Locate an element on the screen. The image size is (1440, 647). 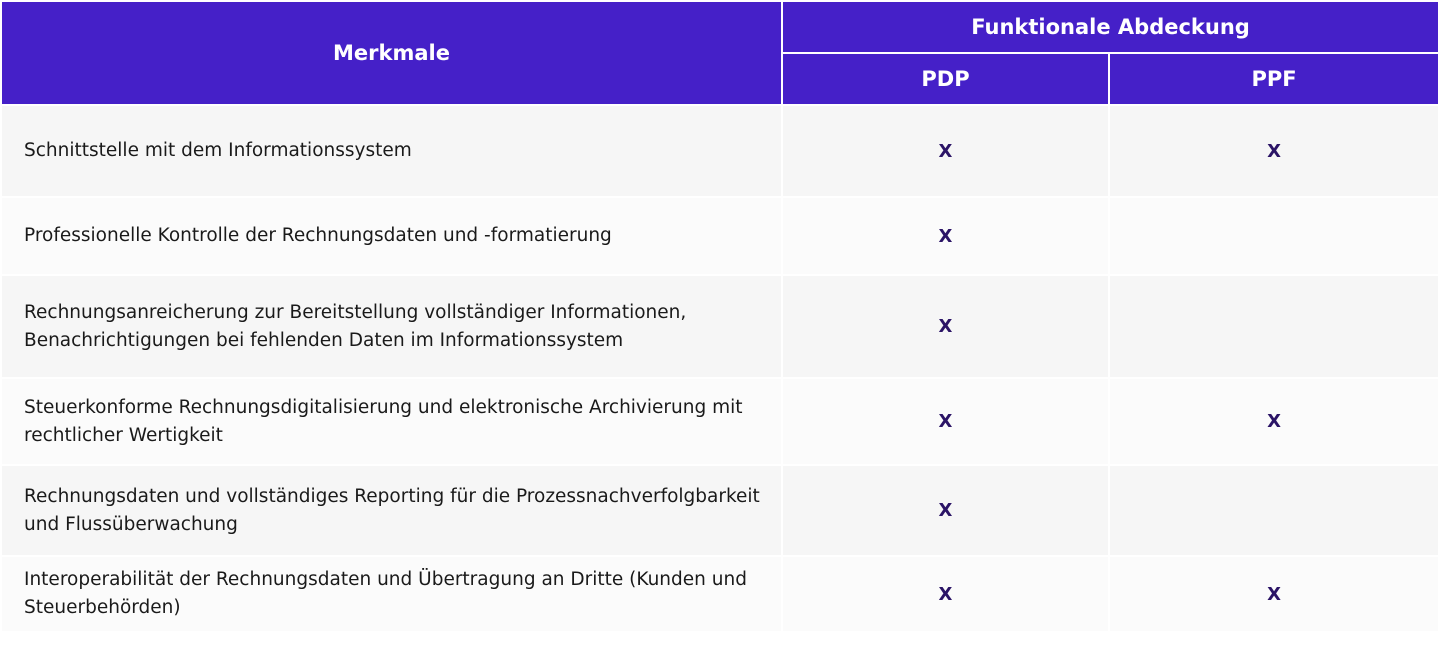
header-pdp: PDP is located at coordinates (945, 79).